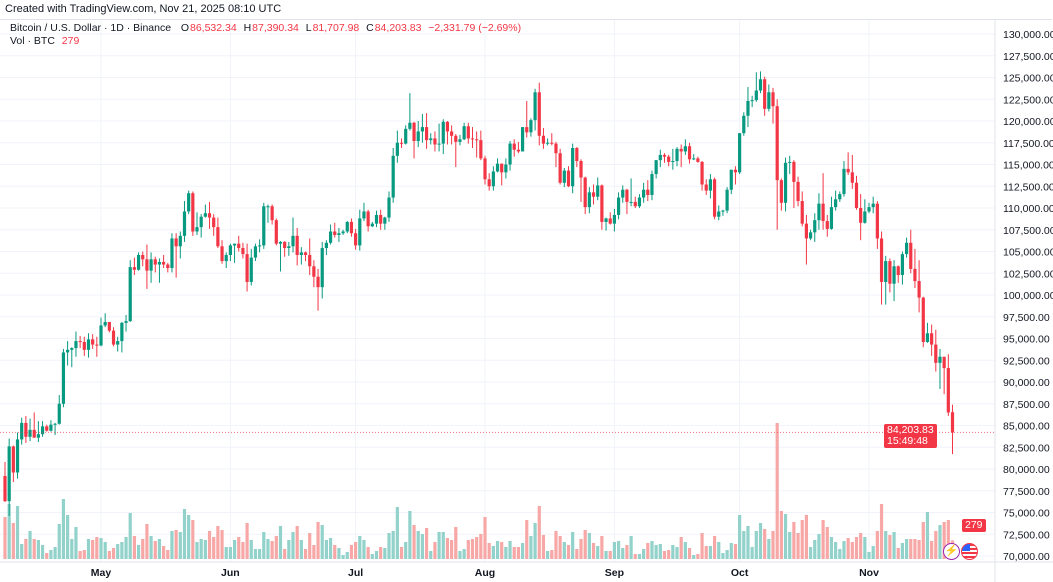 This screenshot has width=1053, height=582. I want to click on symbol-title: Bitcoin / U.S. Dollar · 1D · Binance, so click(91, 28).